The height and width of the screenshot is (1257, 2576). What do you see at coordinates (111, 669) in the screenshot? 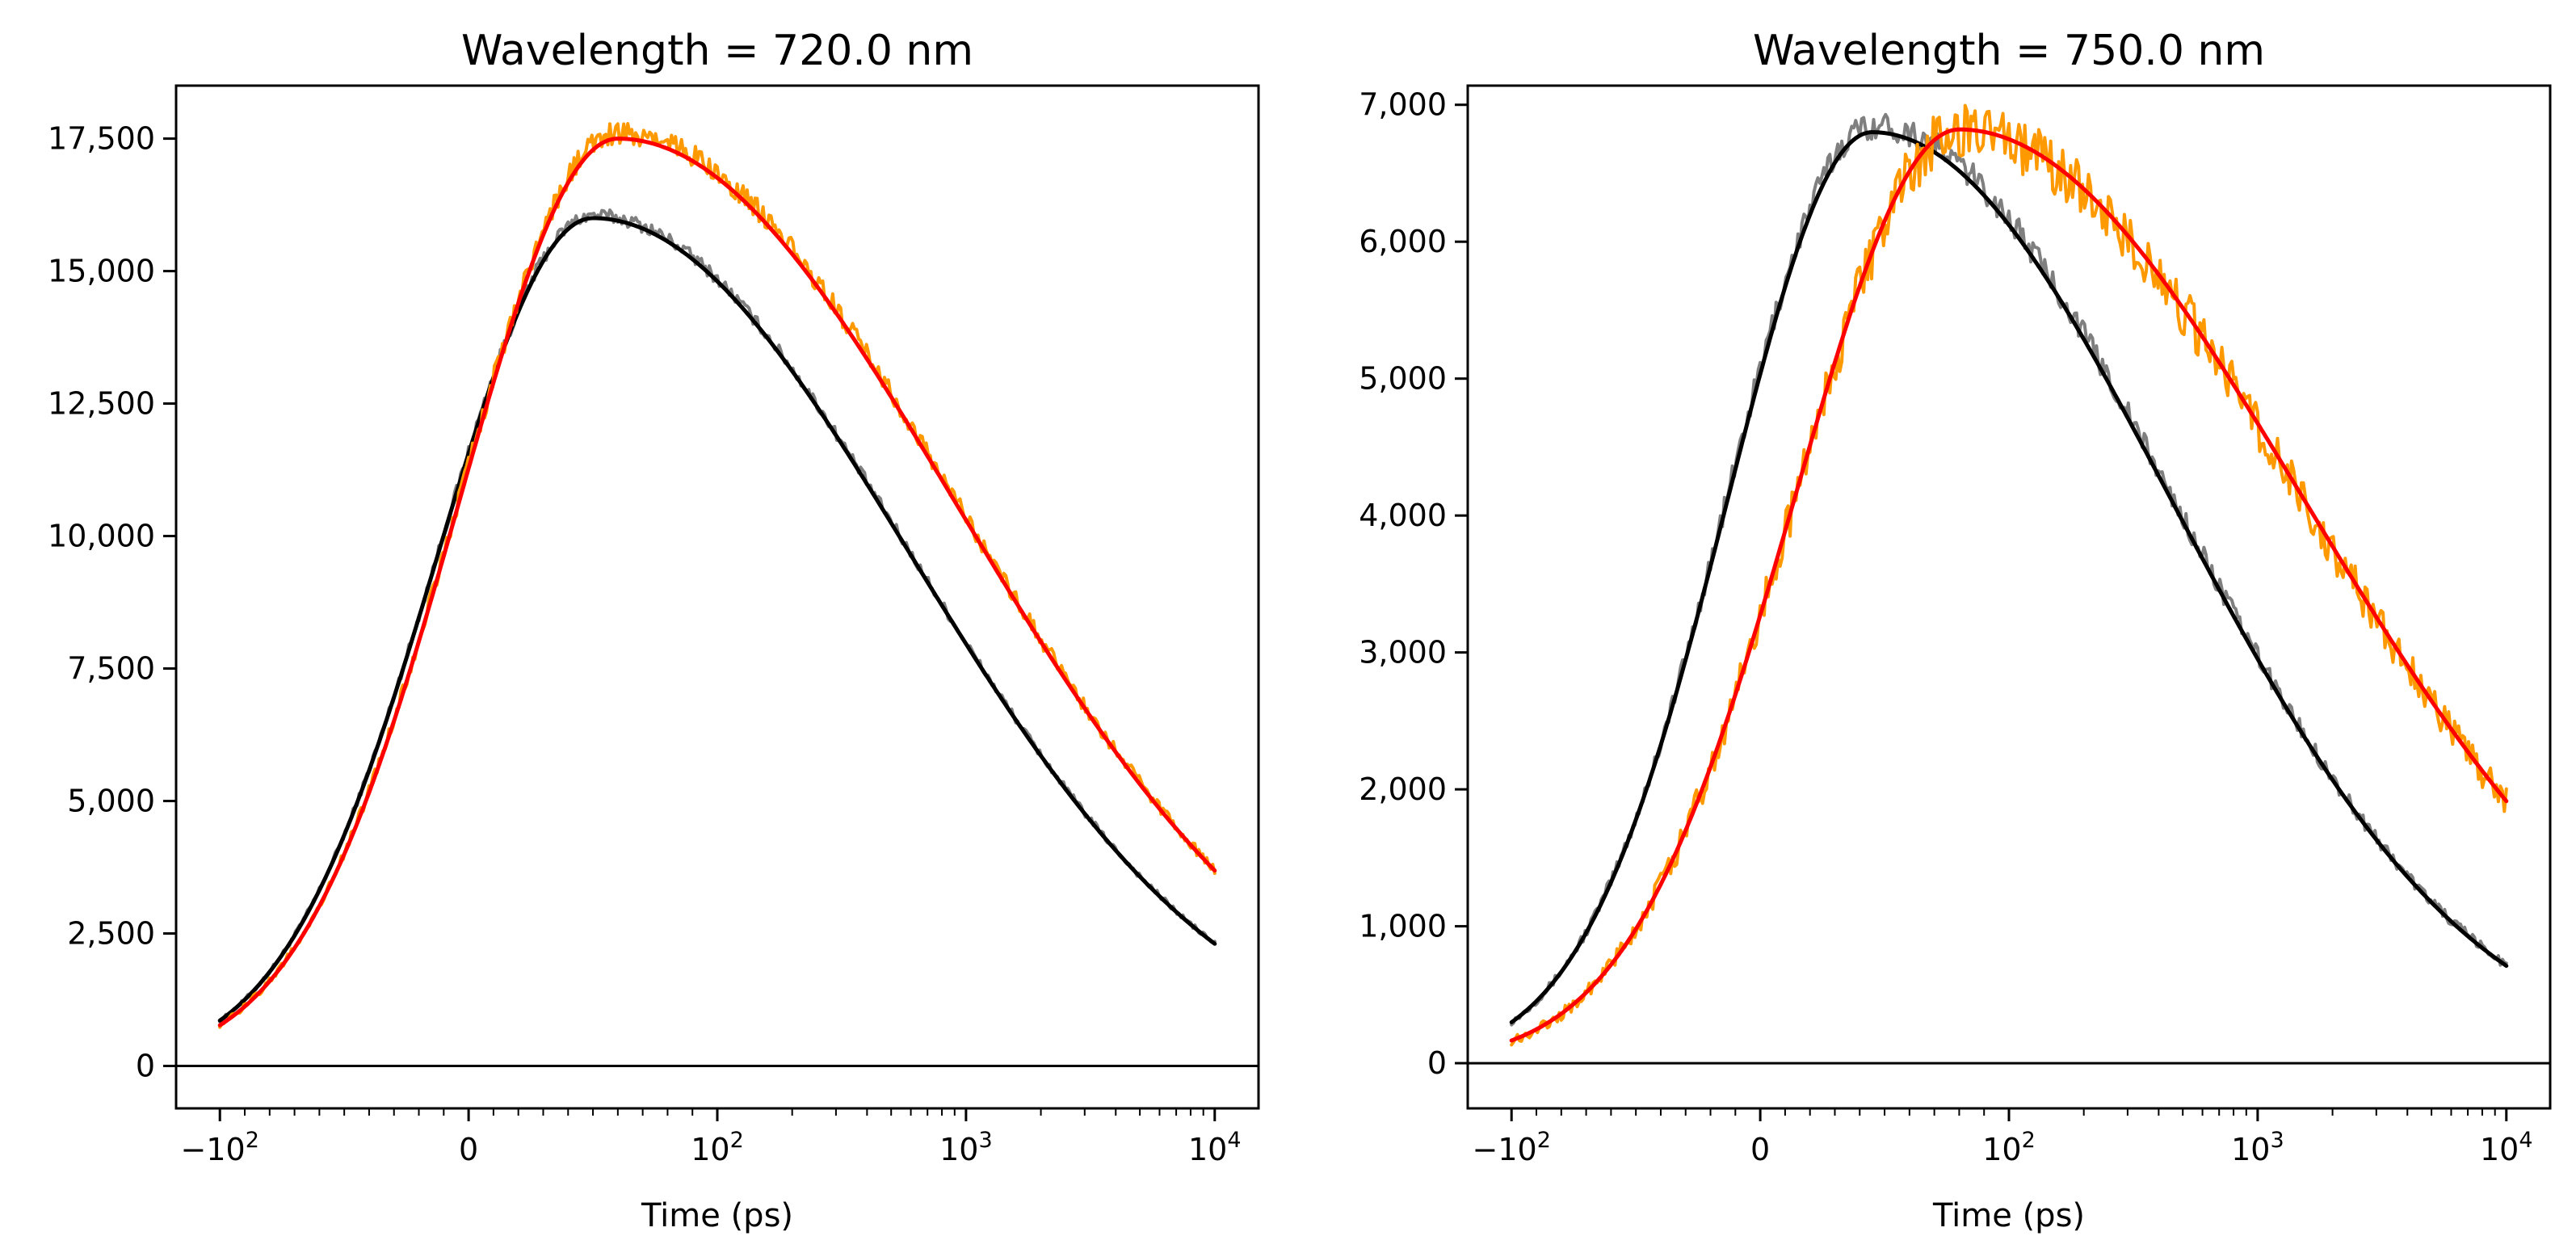
I see `y-tick-label: 7,500` at bounding box center [111, 669].